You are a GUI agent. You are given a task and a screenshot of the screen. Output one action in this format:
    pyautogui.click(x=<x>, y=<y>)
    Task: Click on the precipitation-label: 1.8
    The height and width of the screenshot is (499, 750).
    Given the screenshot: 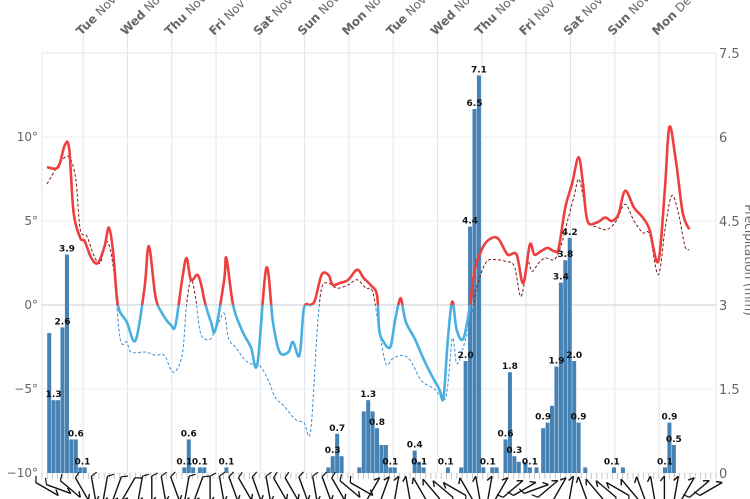 What is the action you would take?
    pyautogui.click(x=510, y=367)
    